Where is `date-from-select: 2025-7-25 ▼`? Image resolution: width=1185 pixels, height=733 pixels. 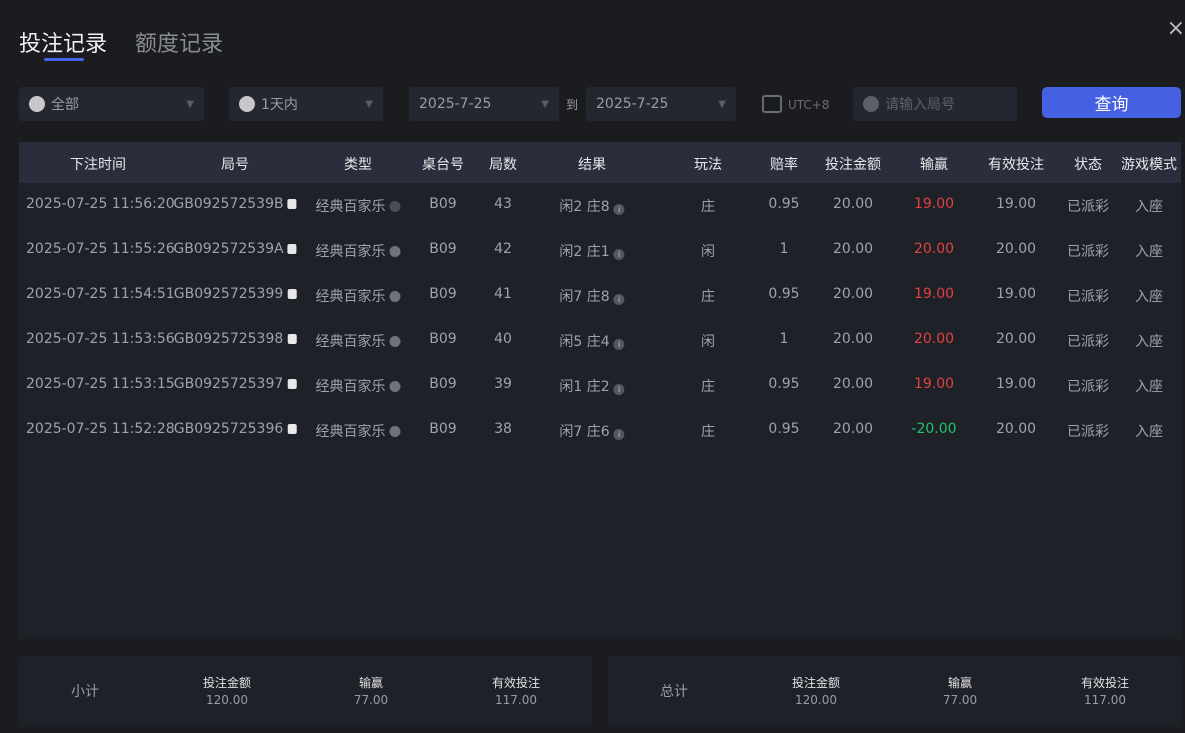
date-from-select: 2025-7-25 ▼ is located at coordinates (484, 104).